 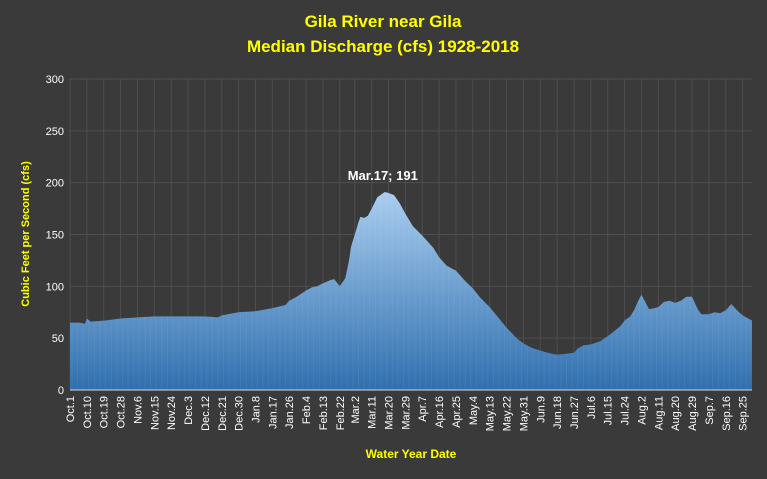 What do you see at coordinates (223, 413) in the screenshot?
I see `x-tick-label: Dec.21` at bounding box center [223, 413].